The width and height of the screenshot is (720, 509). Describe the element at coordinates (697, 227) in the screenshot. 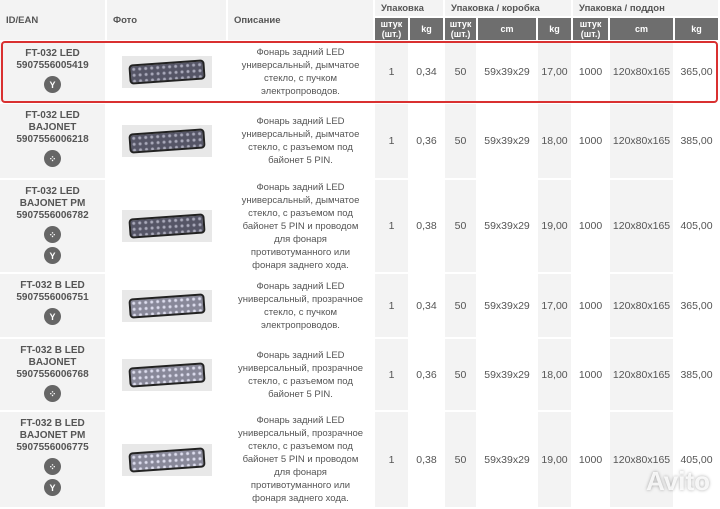

I see `cell-pal-kg: 405,00` at that location.